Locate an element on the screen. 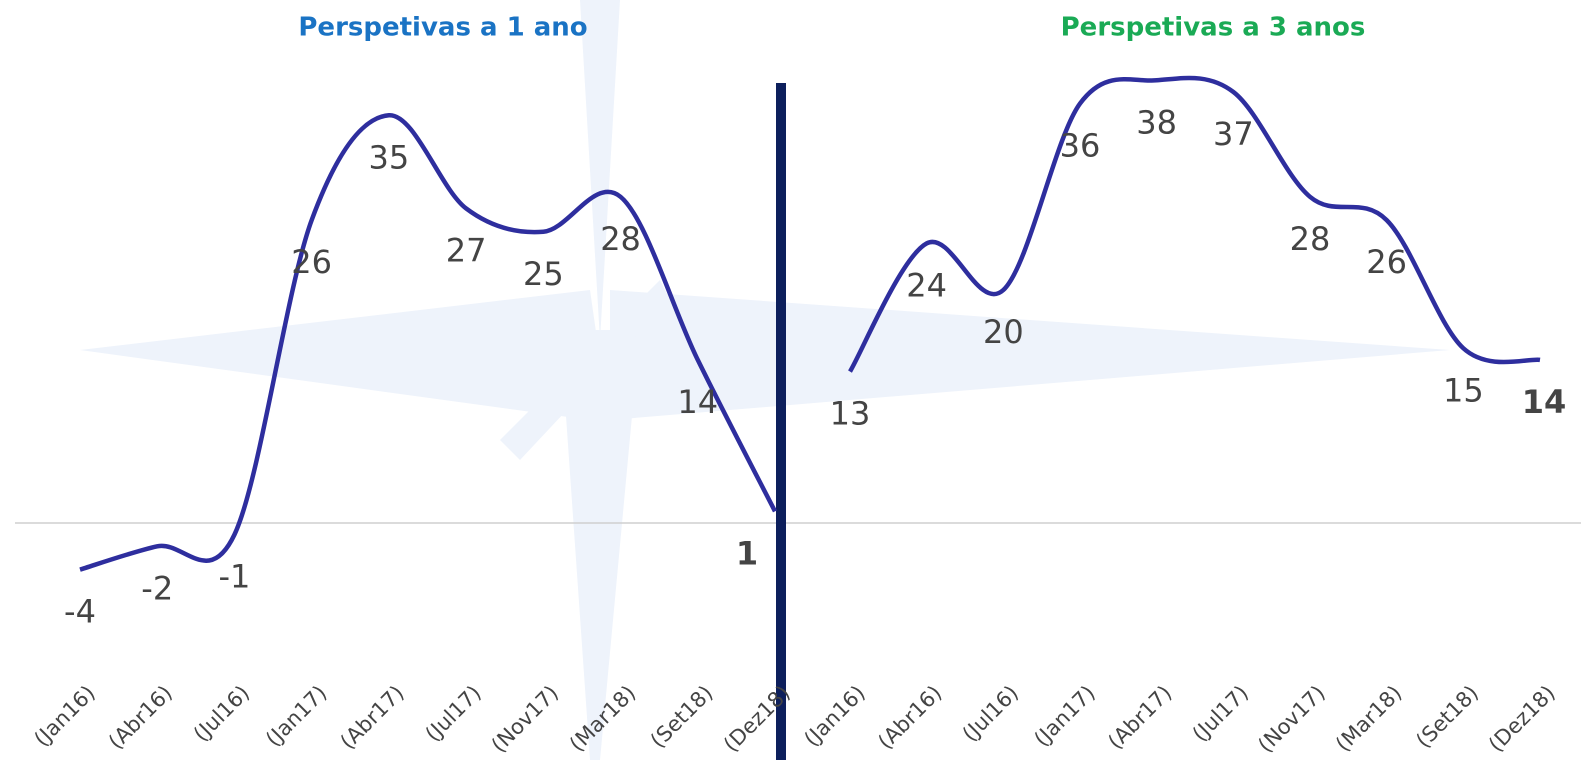 Image resolution: width=1581 pixels, height=760 pixels. chart-title: Perspetivas a 1 ano is located at coordinates (442, 28).